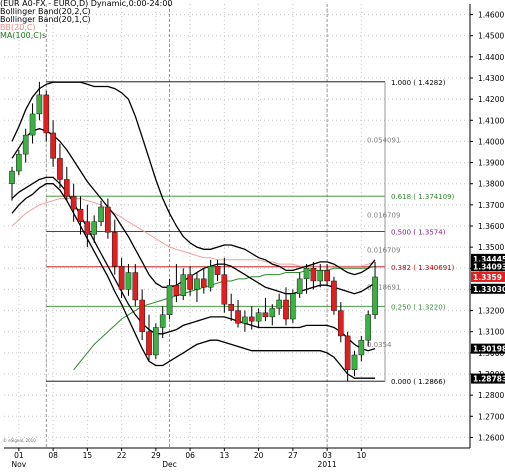 The width and height of the screenshot is (505, 472). Describe the element at coordinates (418, 307) in the screenshot. I see `fib-level-label: 0.250 ( 1.3220)` at that location.